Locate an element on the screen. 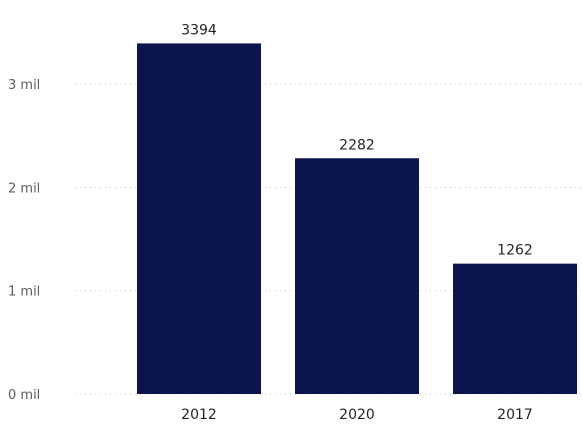  bar-2020 is located at coordinates (357, 276).